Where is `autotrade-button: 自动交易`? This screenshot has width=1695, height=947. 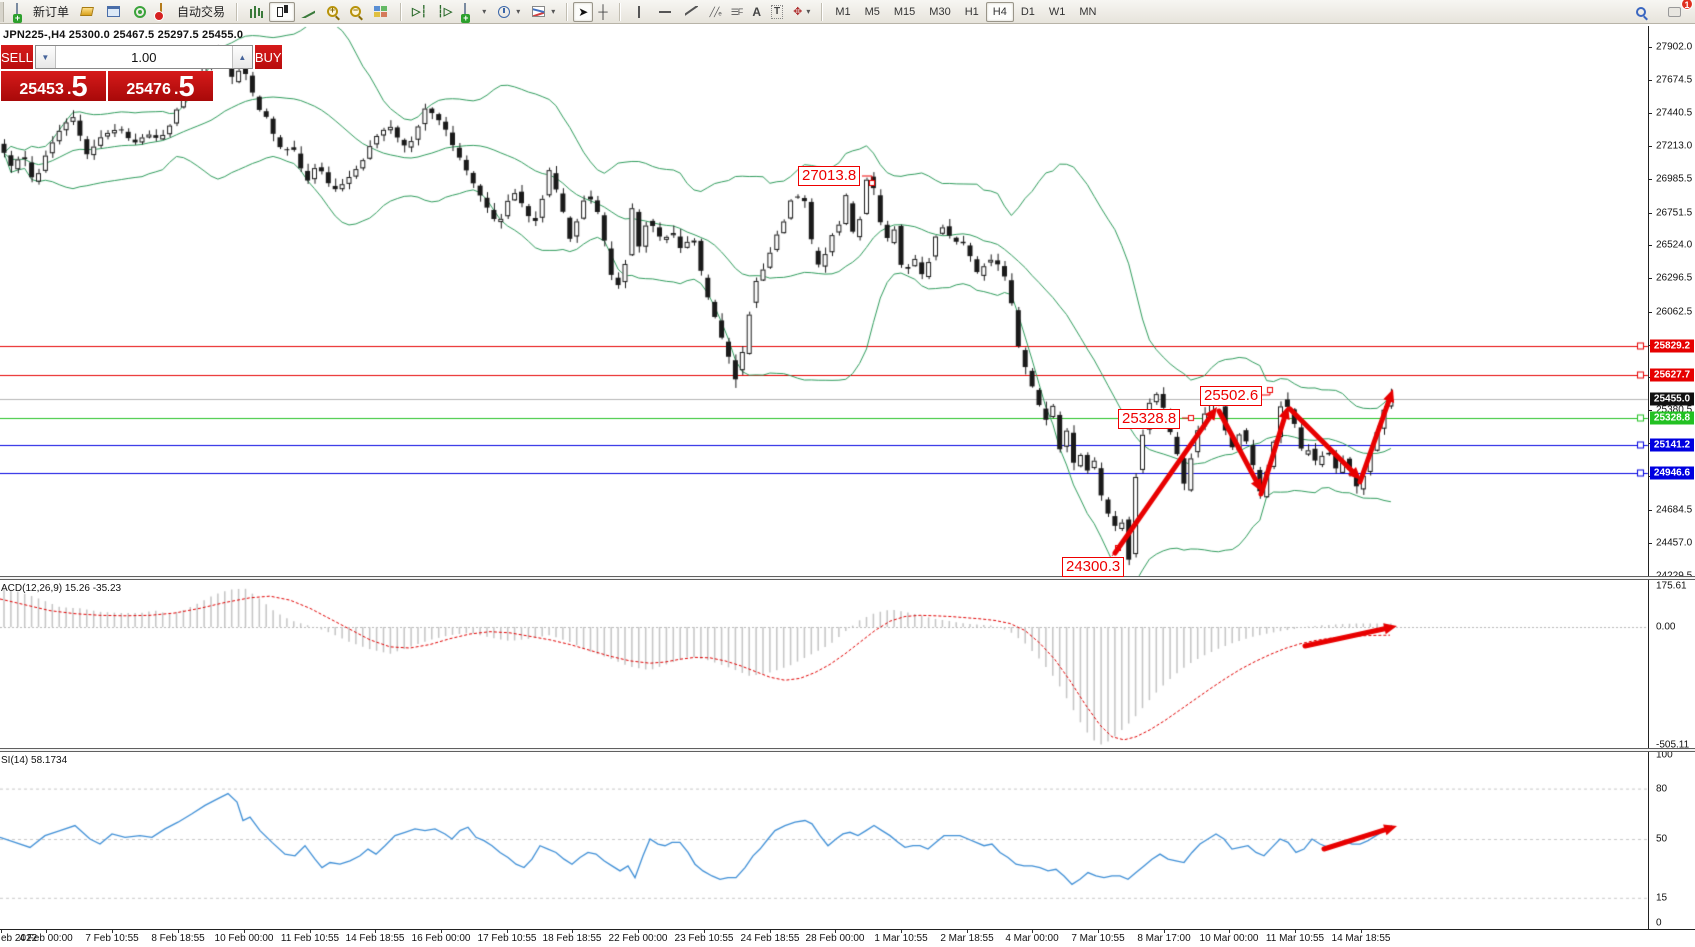
autotrade-button: 自动交易 is located at coordinates (191, 12).